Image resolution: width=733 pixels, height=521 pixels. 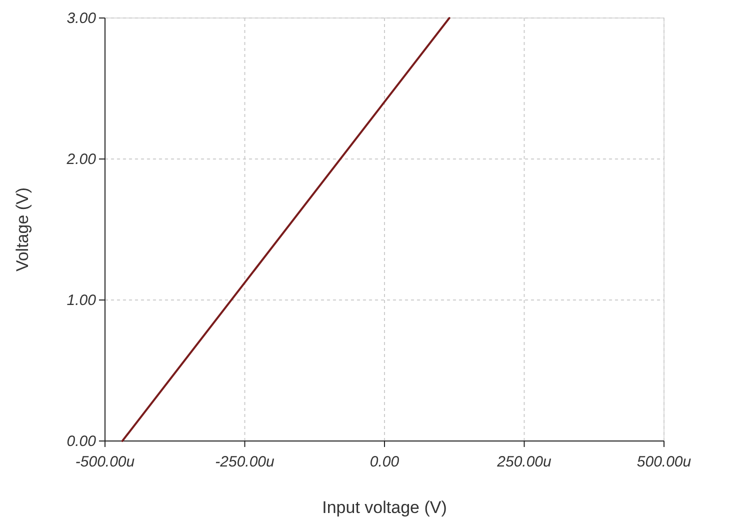 I want to click on x-tick-label: 0.00, so click(x=385, y=462).